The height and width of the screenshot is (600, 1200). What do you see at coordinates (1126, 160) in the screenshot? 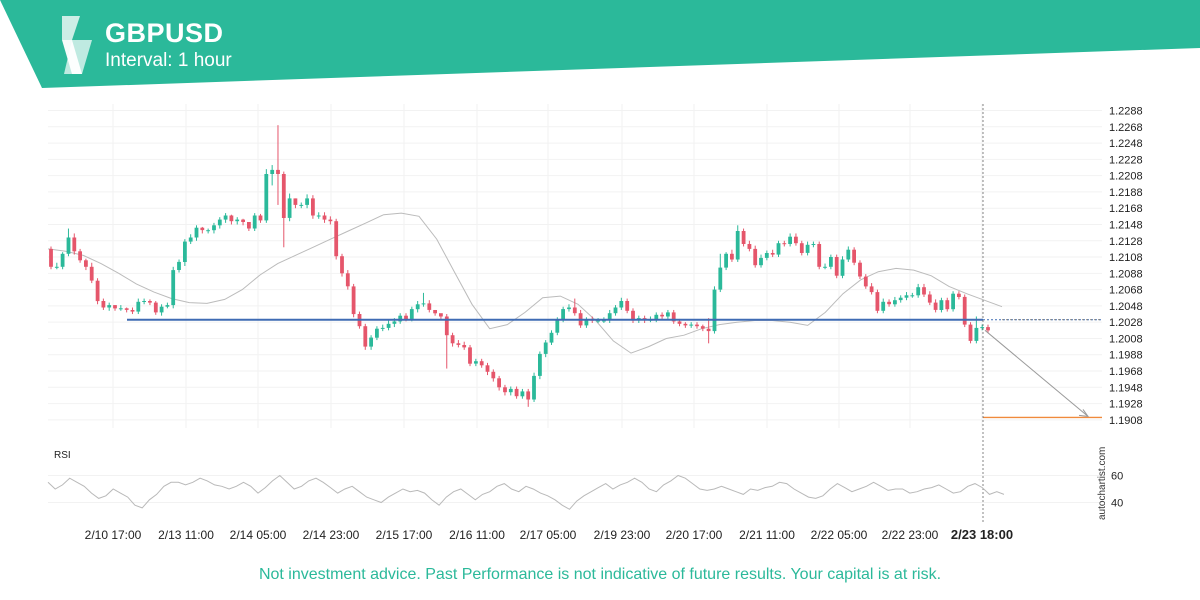
I see `price-tick-label: 1.2228` at bounding box center [1126, 160].